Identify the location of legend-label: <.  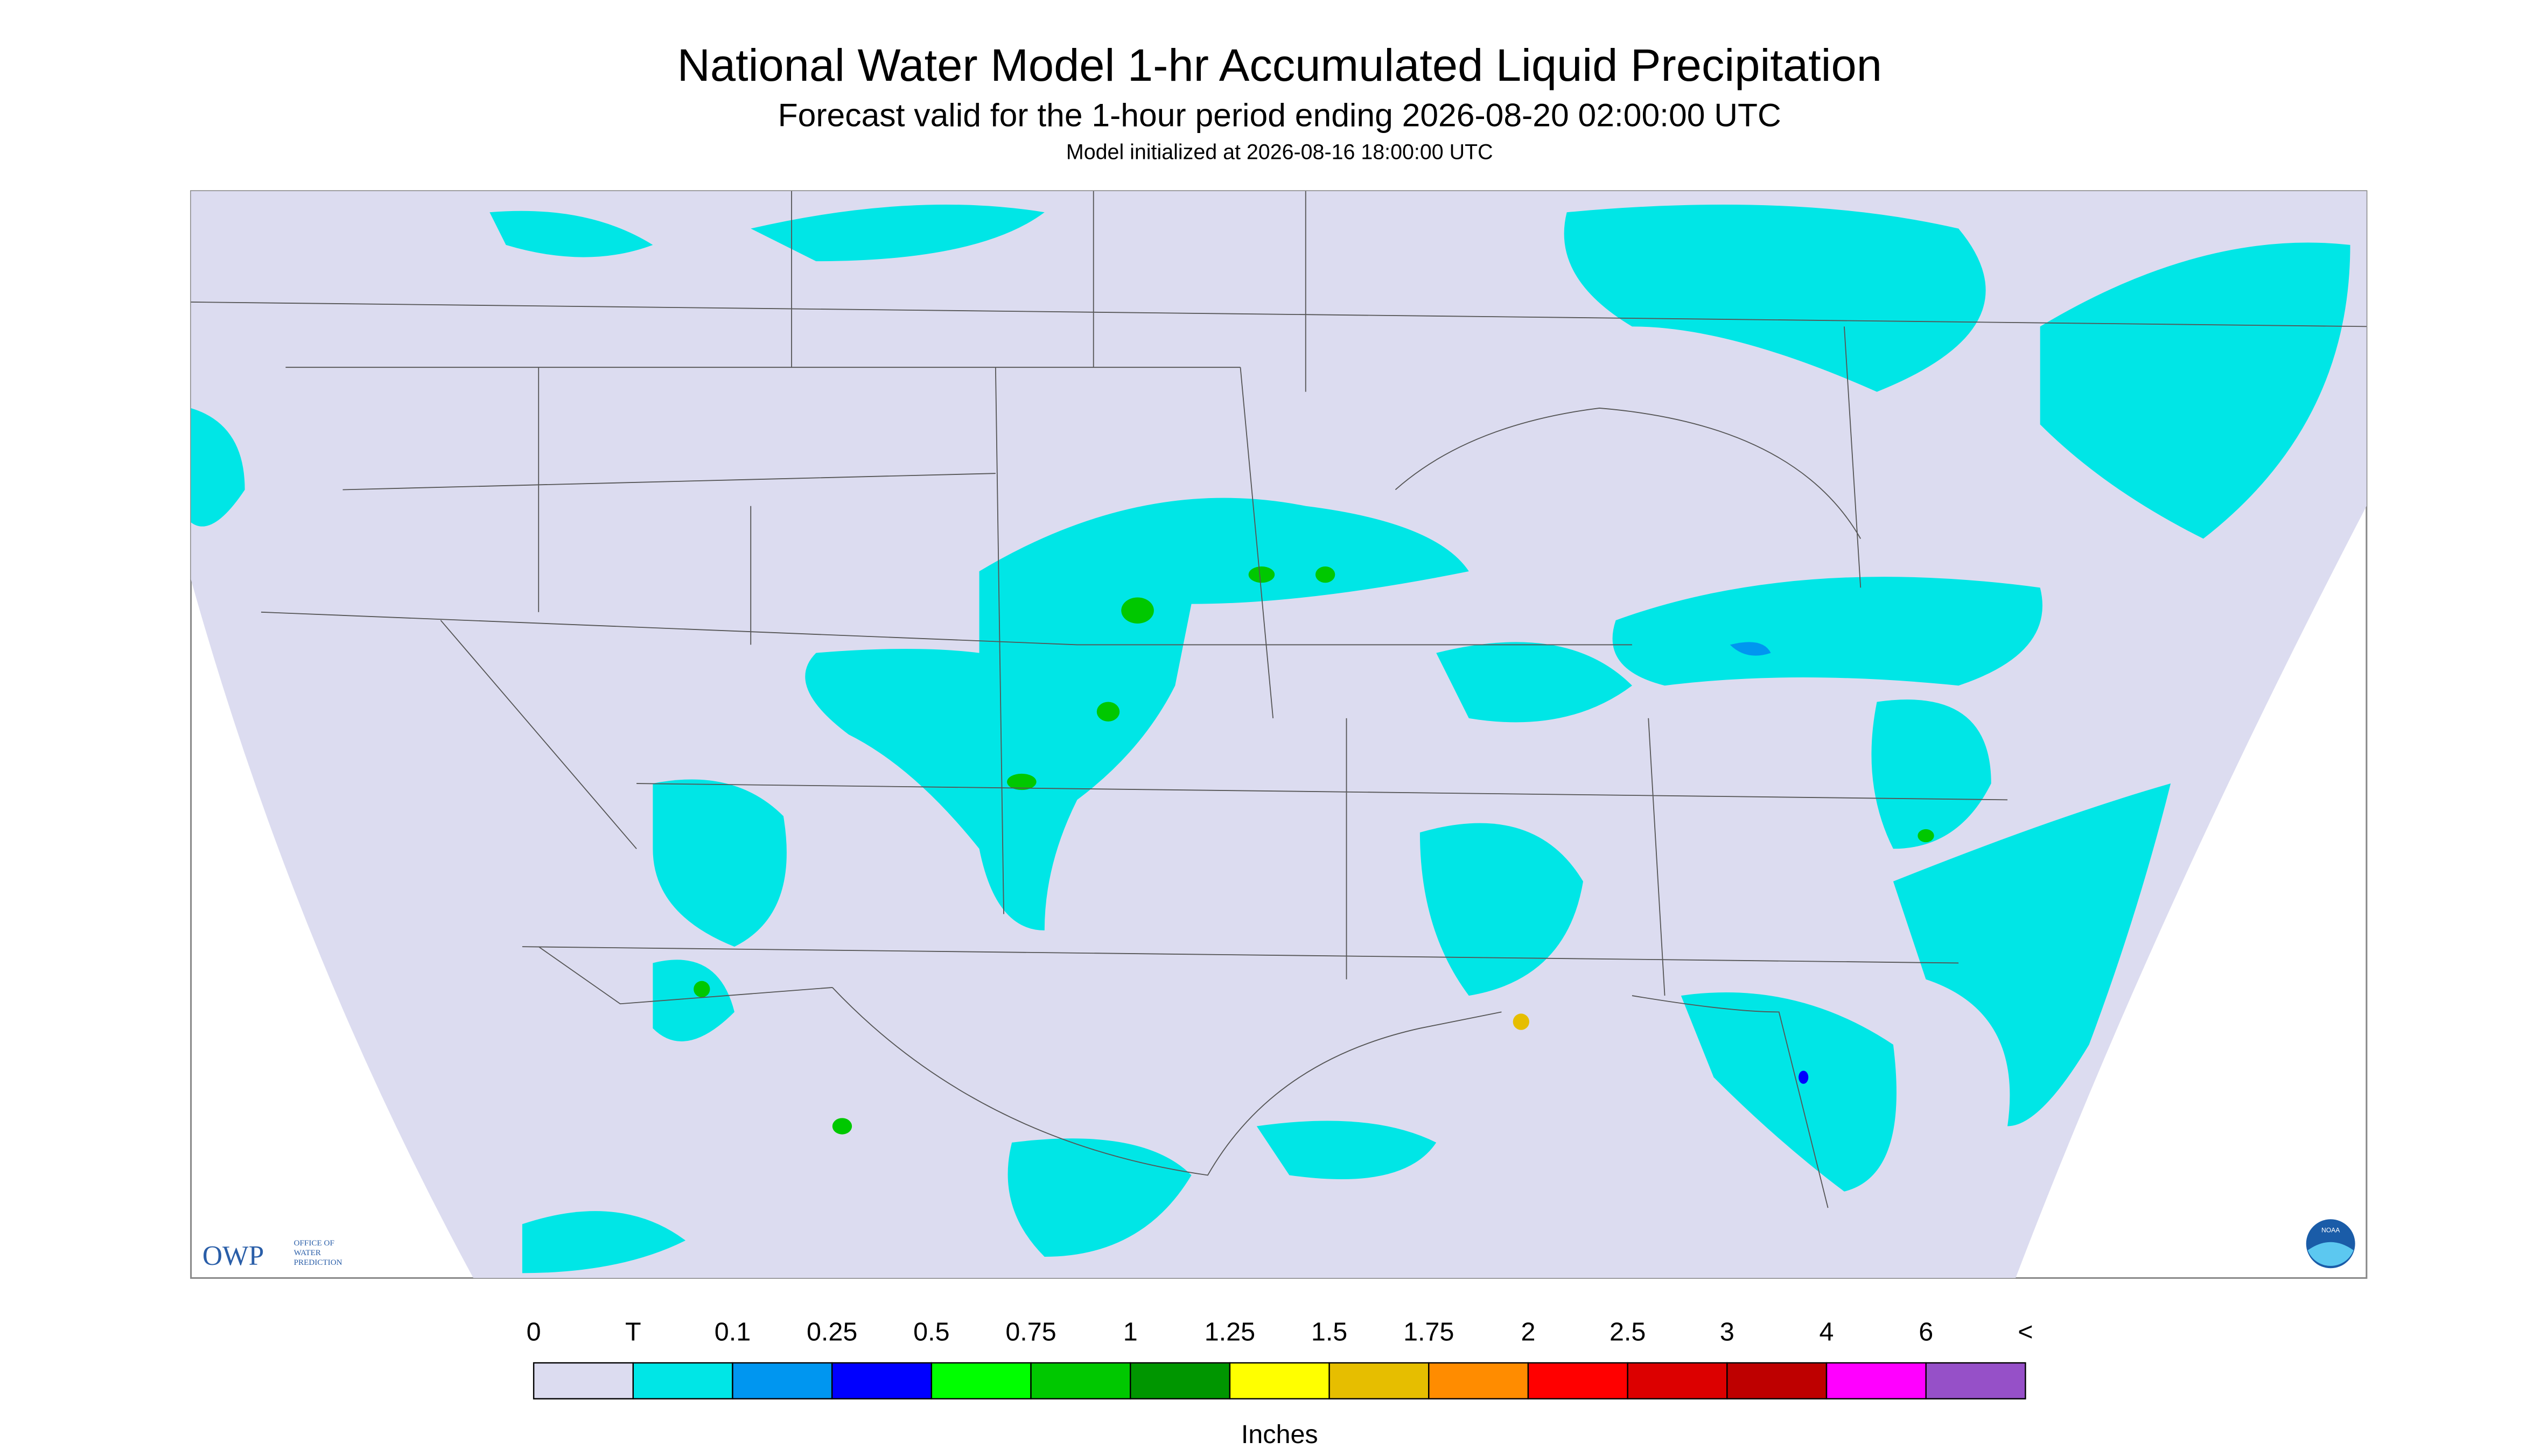
(2025, 1331).